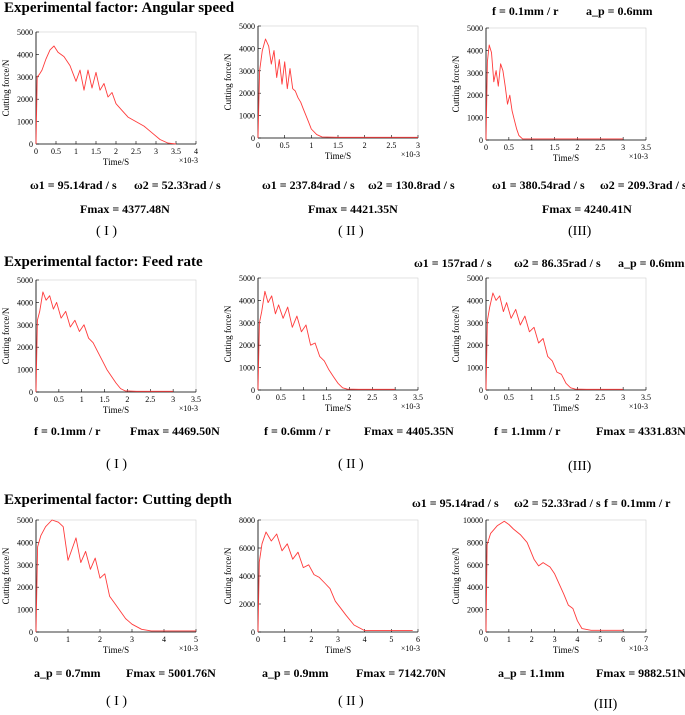 The height and width of the screenshot is (715, 685). What do you see at coordinates (531, 673) in the screenshot?
I see `param-depth: a_p = 1.1mm` at bounding box center [531, 673].